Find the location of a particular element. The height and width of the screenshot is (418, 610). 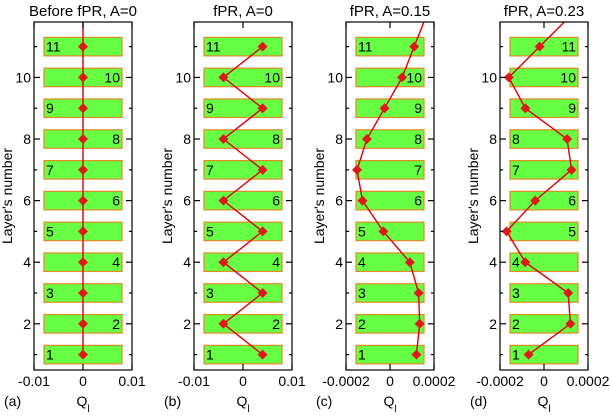

panel-tag: (b) is located at coordinates (172, 401).